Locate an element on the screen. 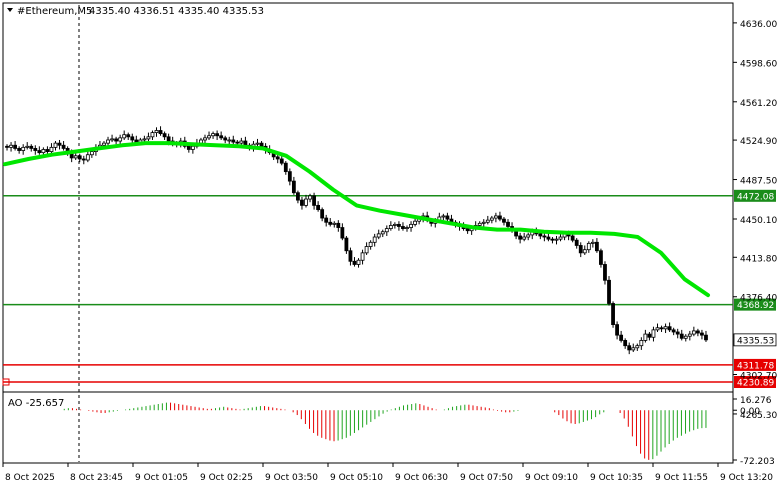 This screenshot has width=781, height=493. price-axis-label: 4561.20 is located at coordinates (758, 104).